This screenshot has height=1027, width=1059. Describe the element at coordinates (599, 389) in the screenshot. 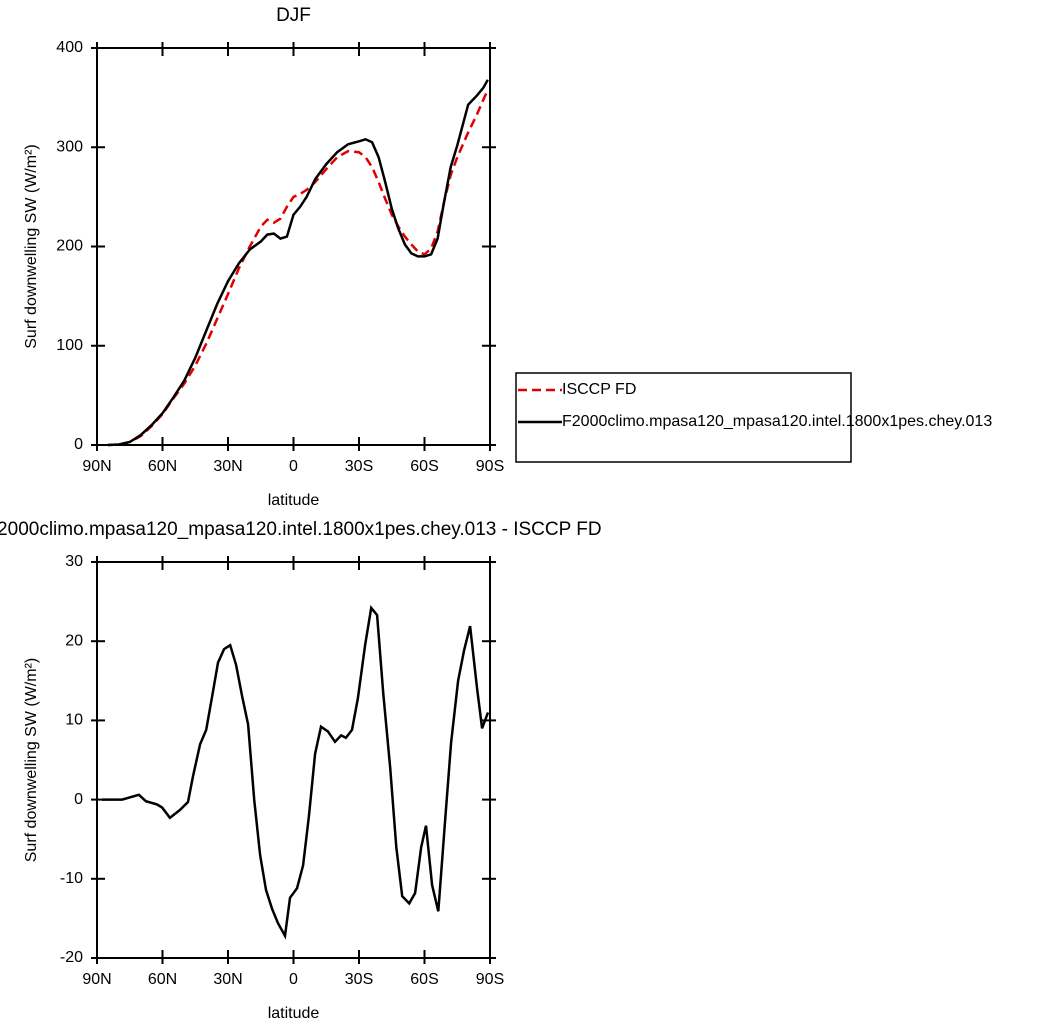

I see `legend-label: ISCCP FD` at that location.